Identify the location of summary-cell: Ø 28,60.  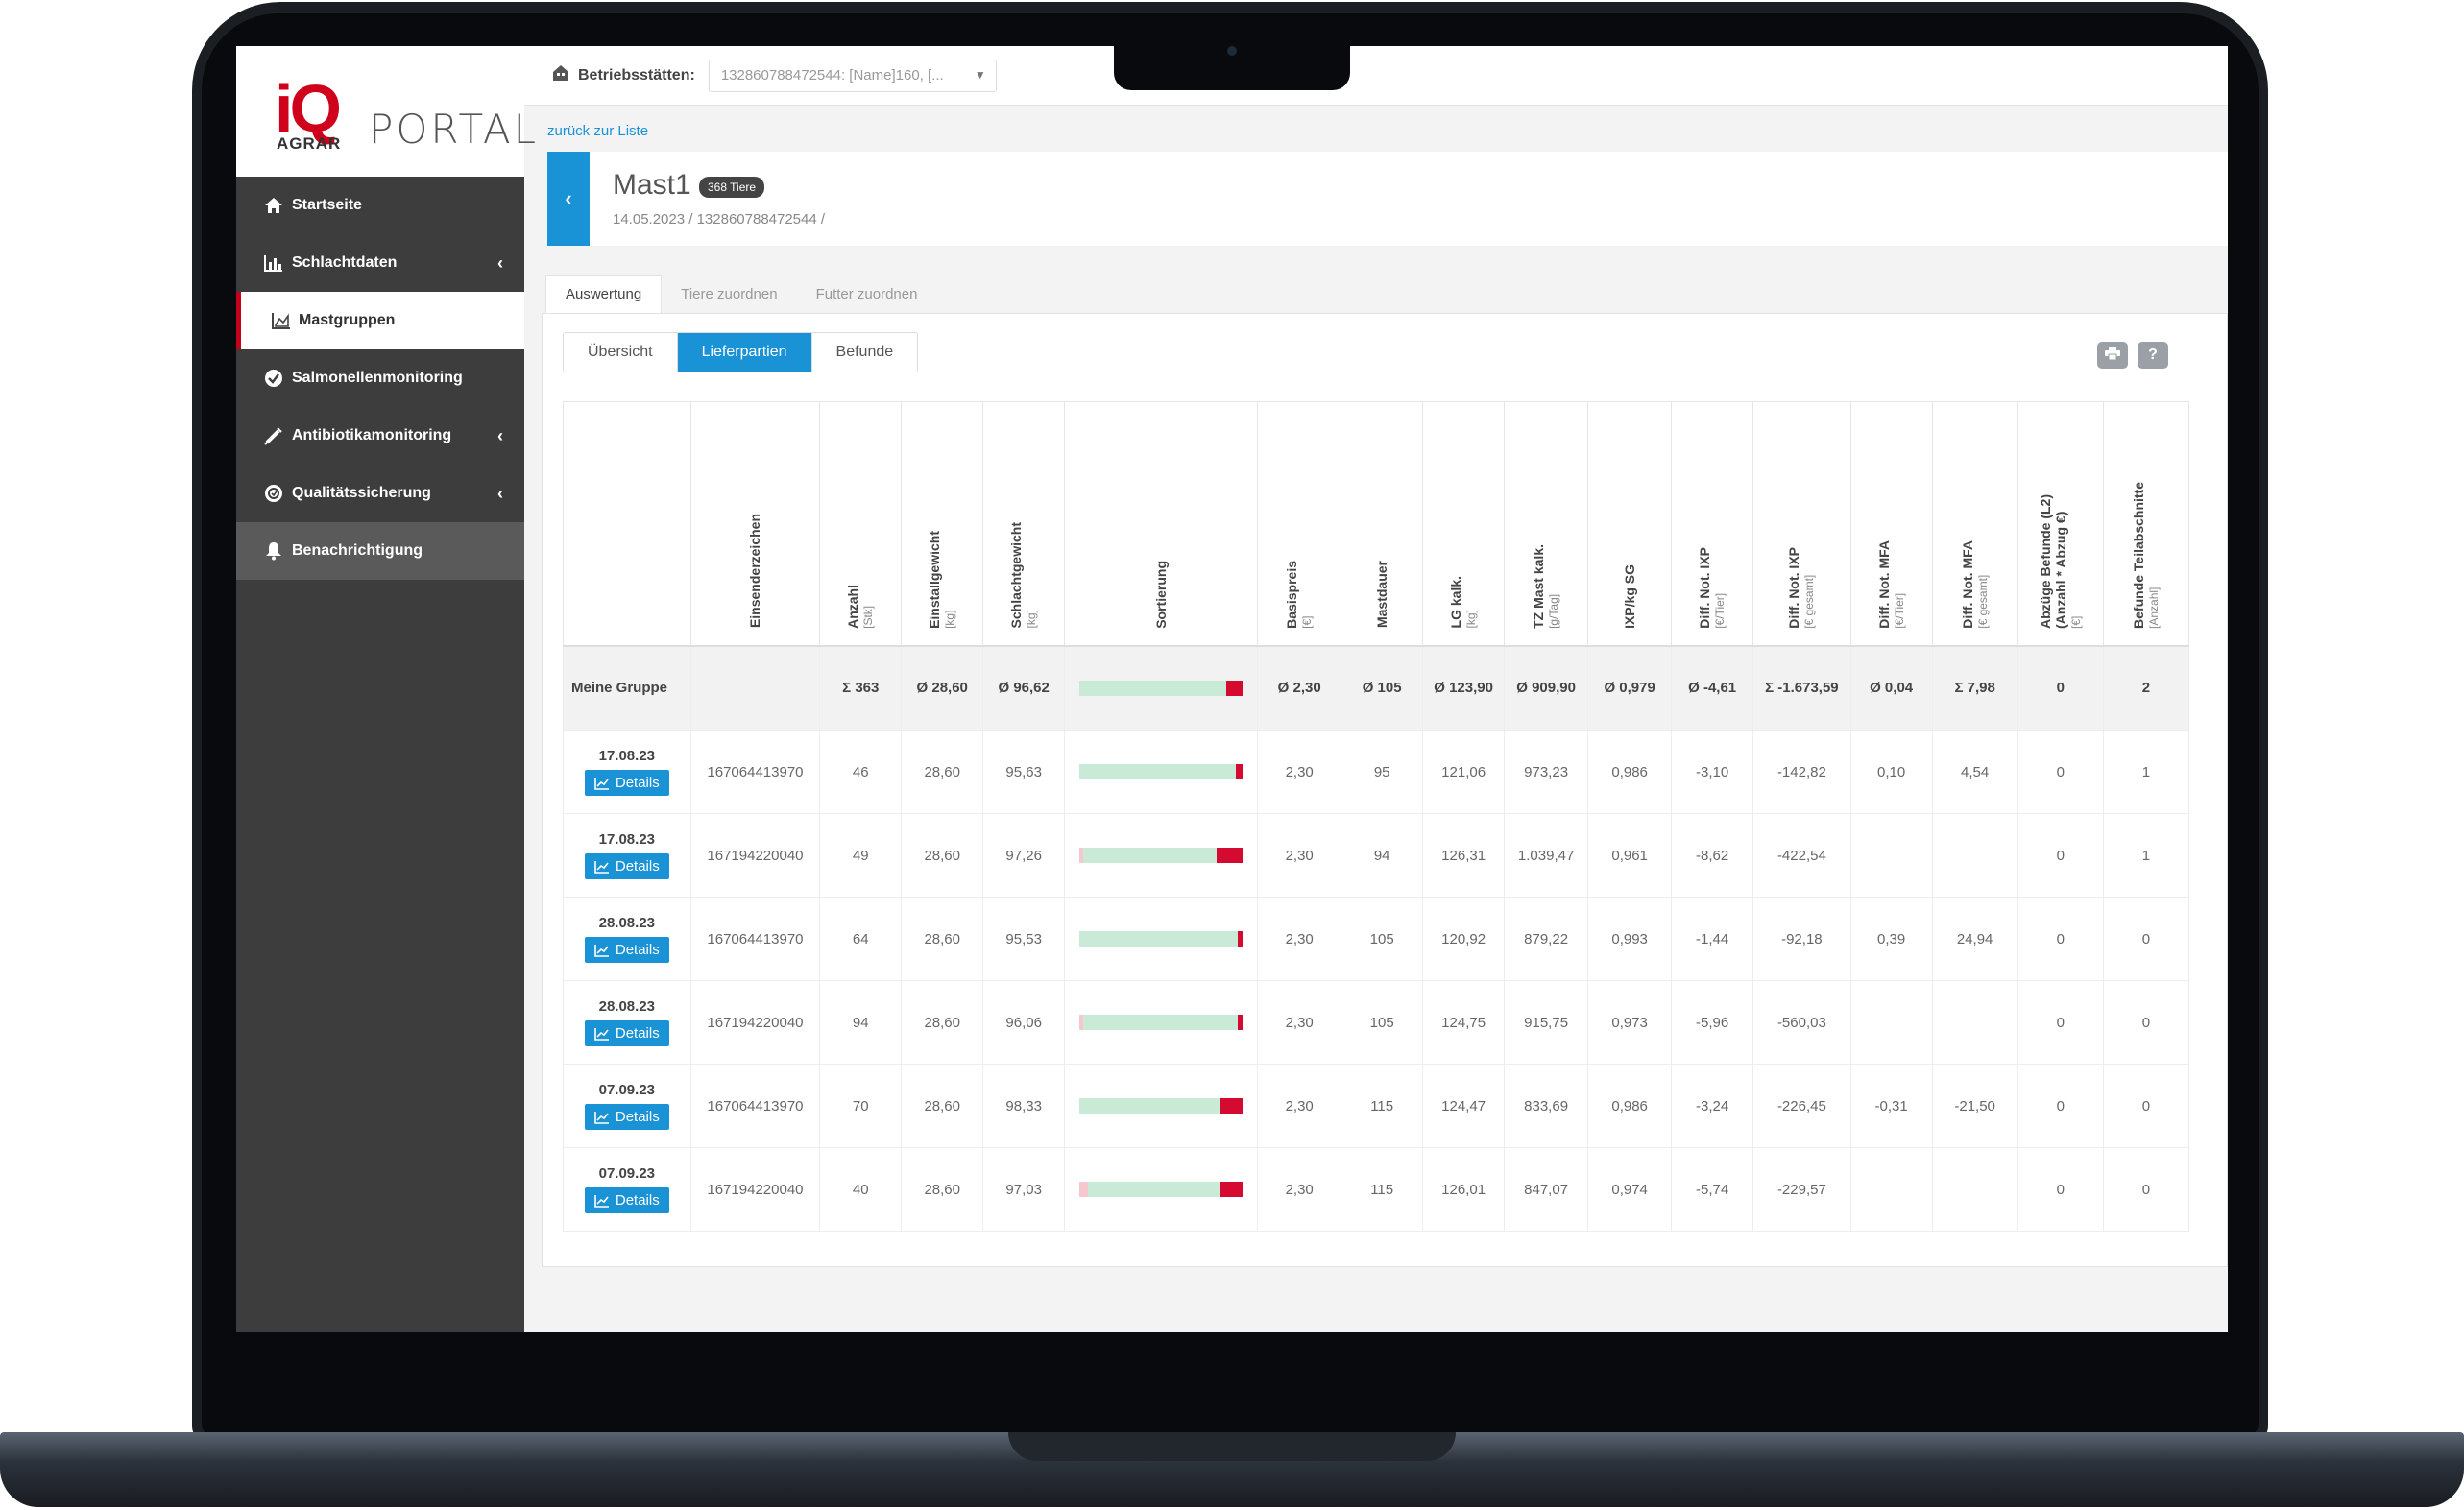
(943, 688).